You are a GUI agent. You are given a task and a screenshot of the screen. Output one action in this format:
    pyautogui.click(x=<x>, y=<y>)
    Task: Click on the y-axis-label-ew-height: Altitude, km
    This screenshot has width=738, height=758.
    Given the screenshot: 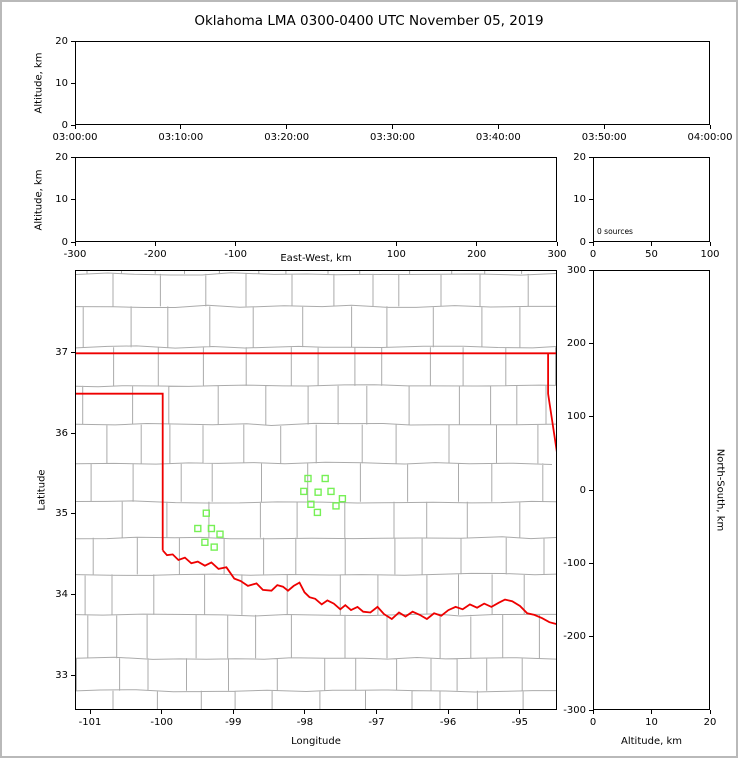 What is the action you would take?
    pyautogui.click(x=39, y=199)
    